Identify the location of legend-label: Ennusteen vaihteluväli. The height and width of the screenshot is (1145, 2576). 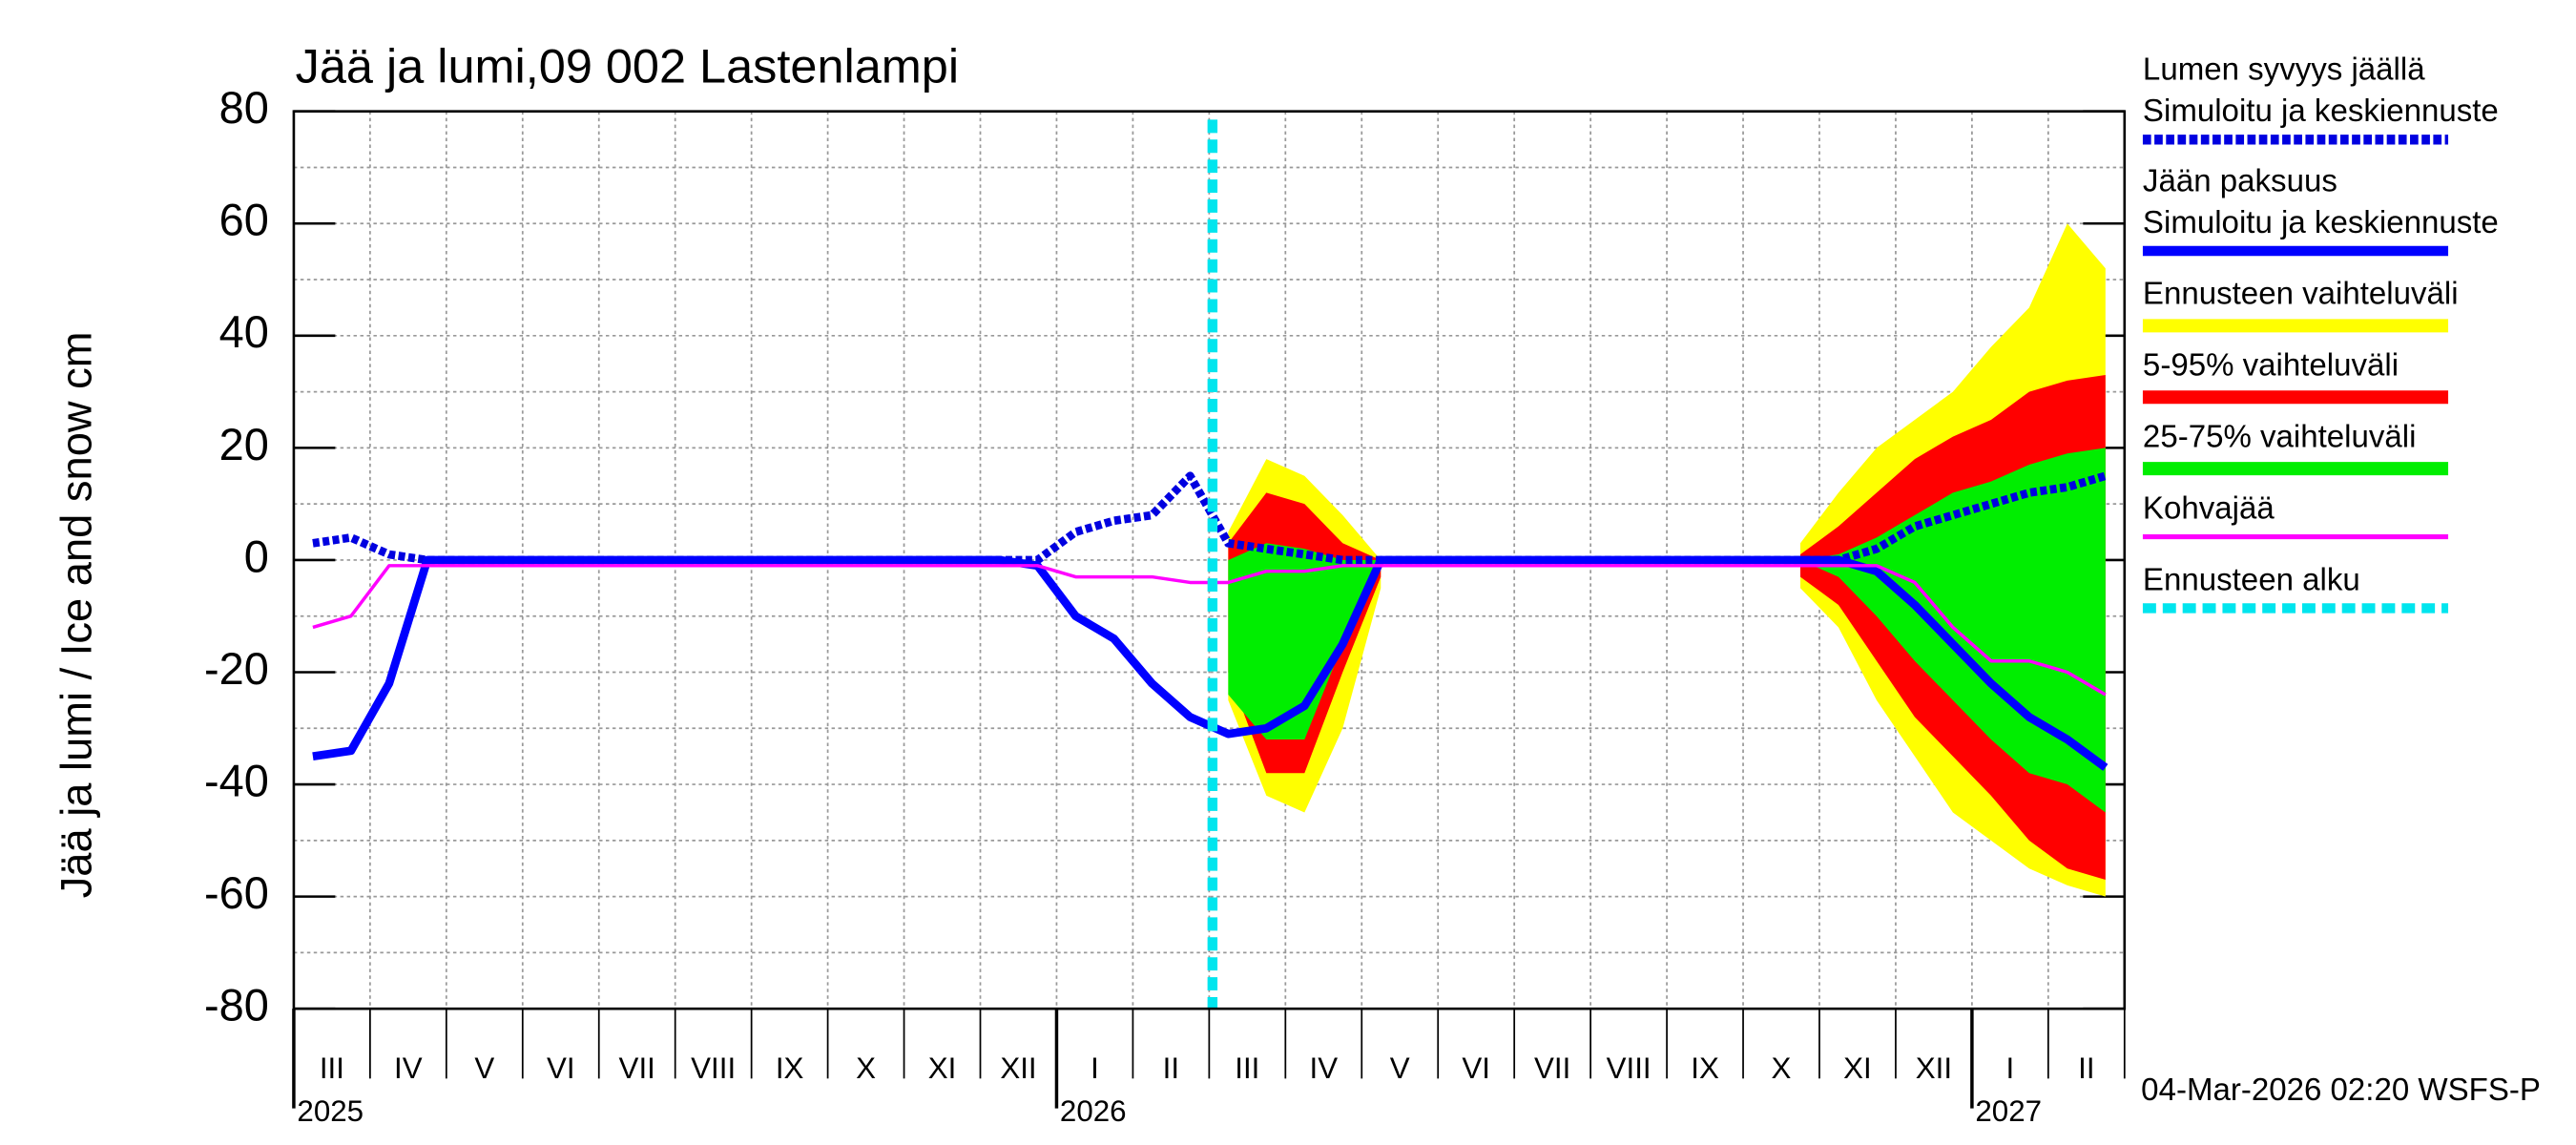
(2301, 295).